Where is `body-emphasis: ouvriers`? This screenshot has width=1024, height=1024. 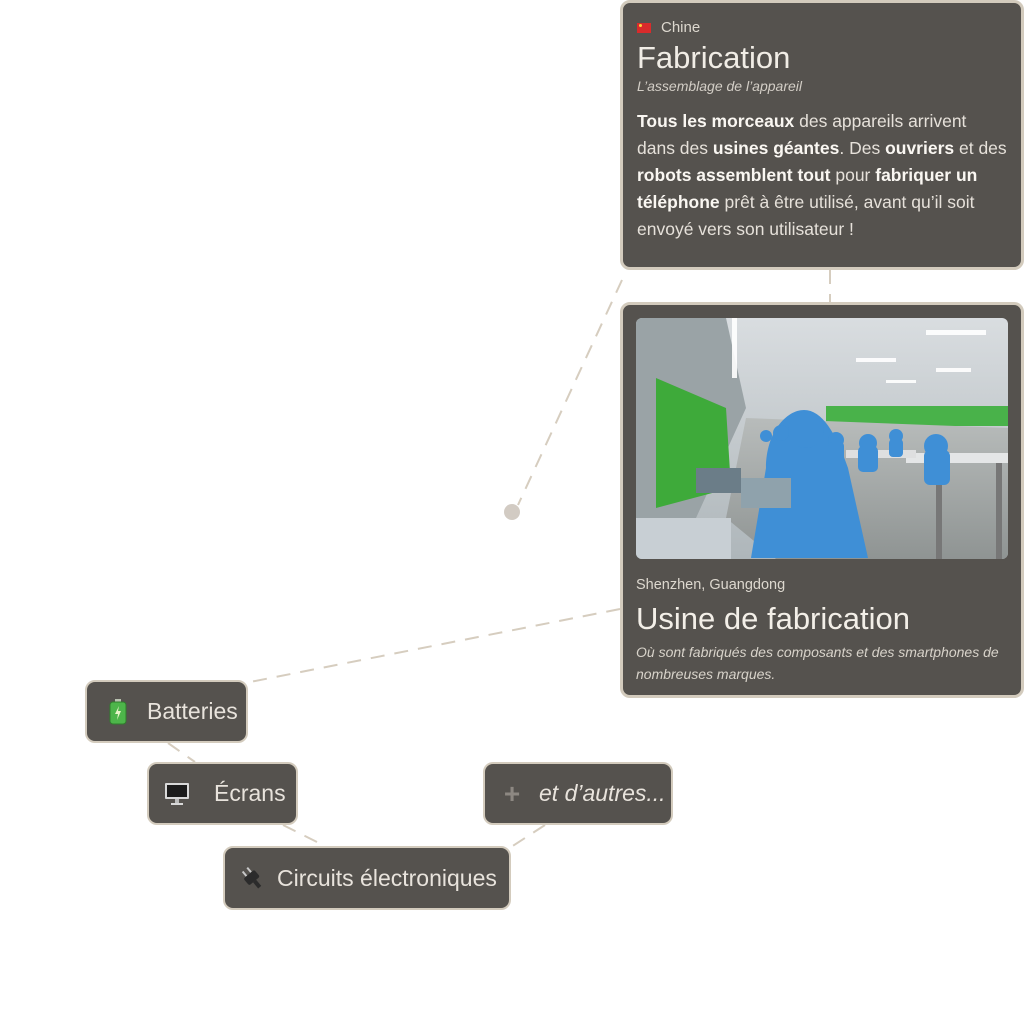
body-emphasis: ouvriers is located at coordinates (920, 148).